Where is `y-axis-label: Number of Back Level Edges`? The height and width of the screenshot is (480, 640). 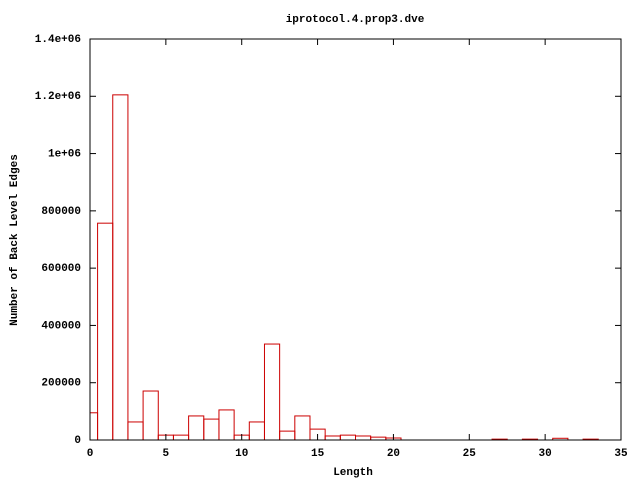
y-axis-label: Number of Back Level Edges is located at coordinates (15, 240).